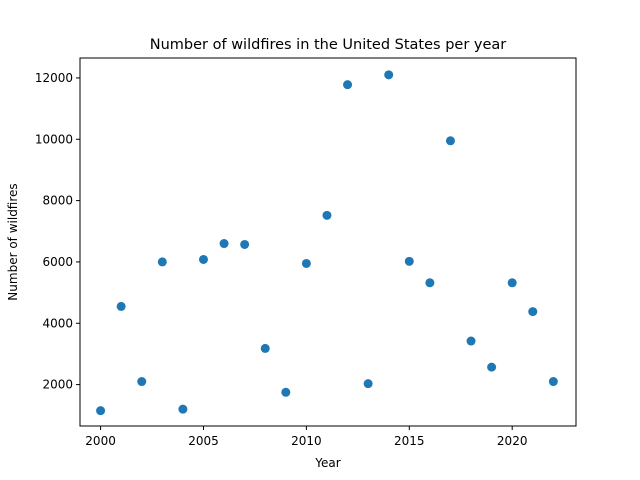  I want to click on data-point-2005, so click(203, 259).